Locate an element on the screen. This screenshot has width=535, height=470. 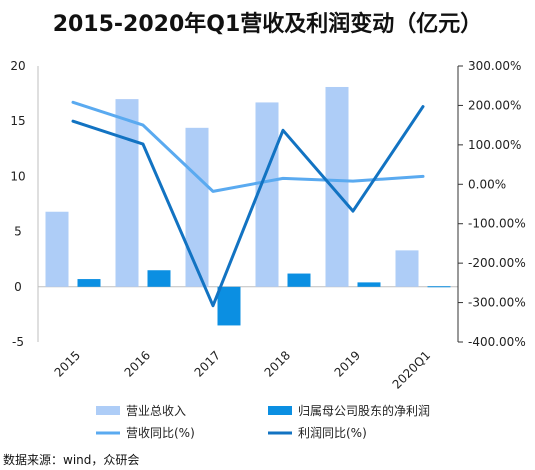
left-tick-label: 0 is located at coordinates (18, 287).